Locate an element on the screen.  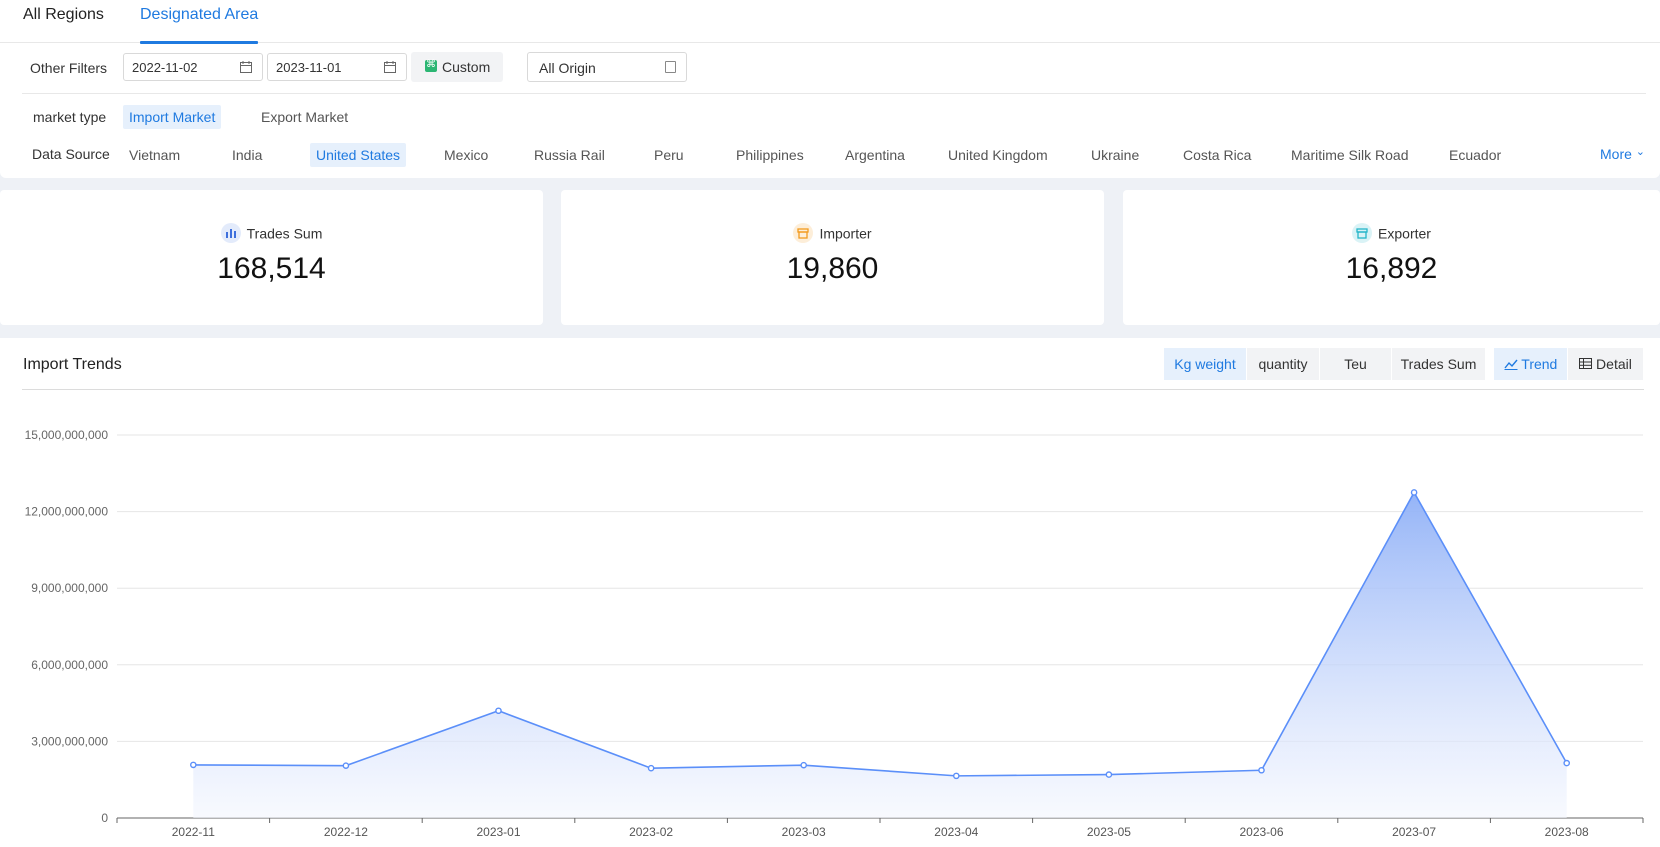
x-tick-label: 2022-12 is located at coordinates (346, 832).